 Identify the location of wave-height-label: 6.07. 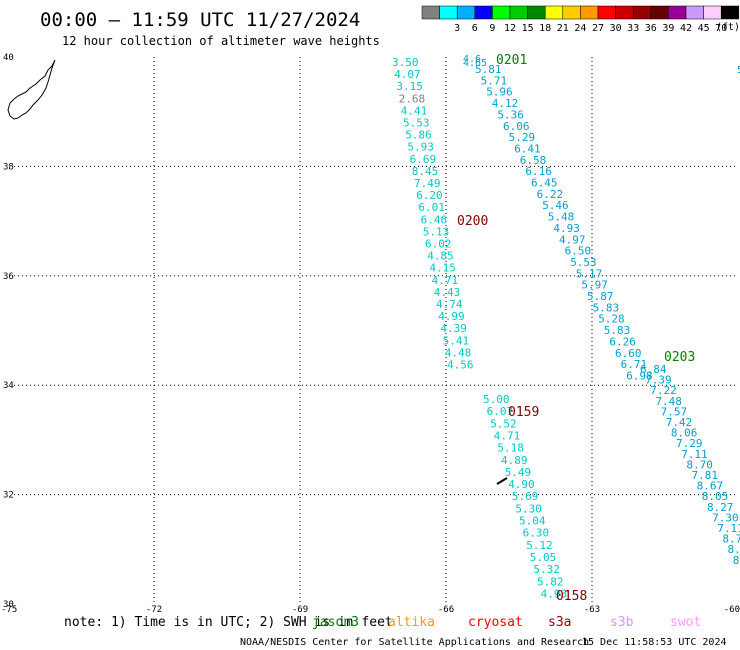
(500, 411).